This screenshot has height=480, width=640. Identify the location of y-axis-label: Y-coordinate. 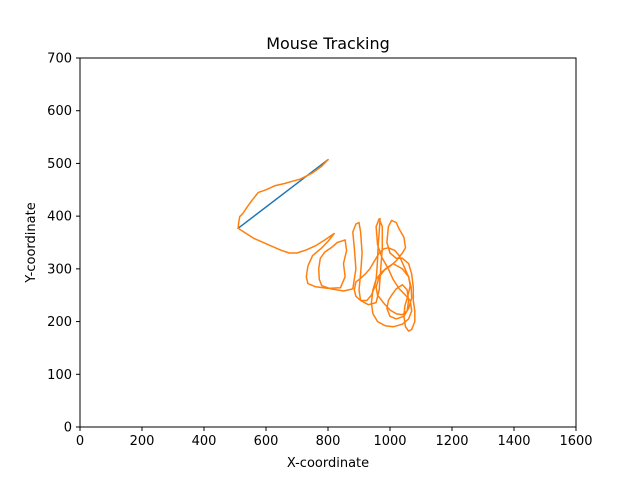
(31, 242).